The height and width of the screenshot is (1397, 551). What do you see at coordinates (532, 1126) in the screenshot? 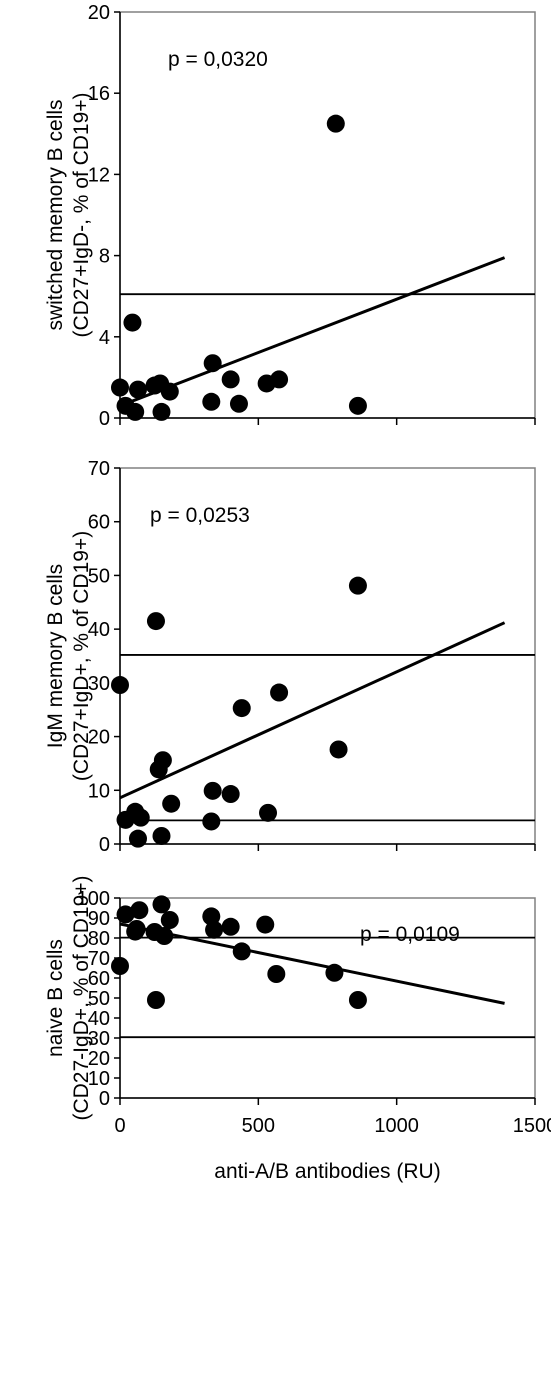
I see `x-tick-label: 1500` at bounding box center [532, 1126].